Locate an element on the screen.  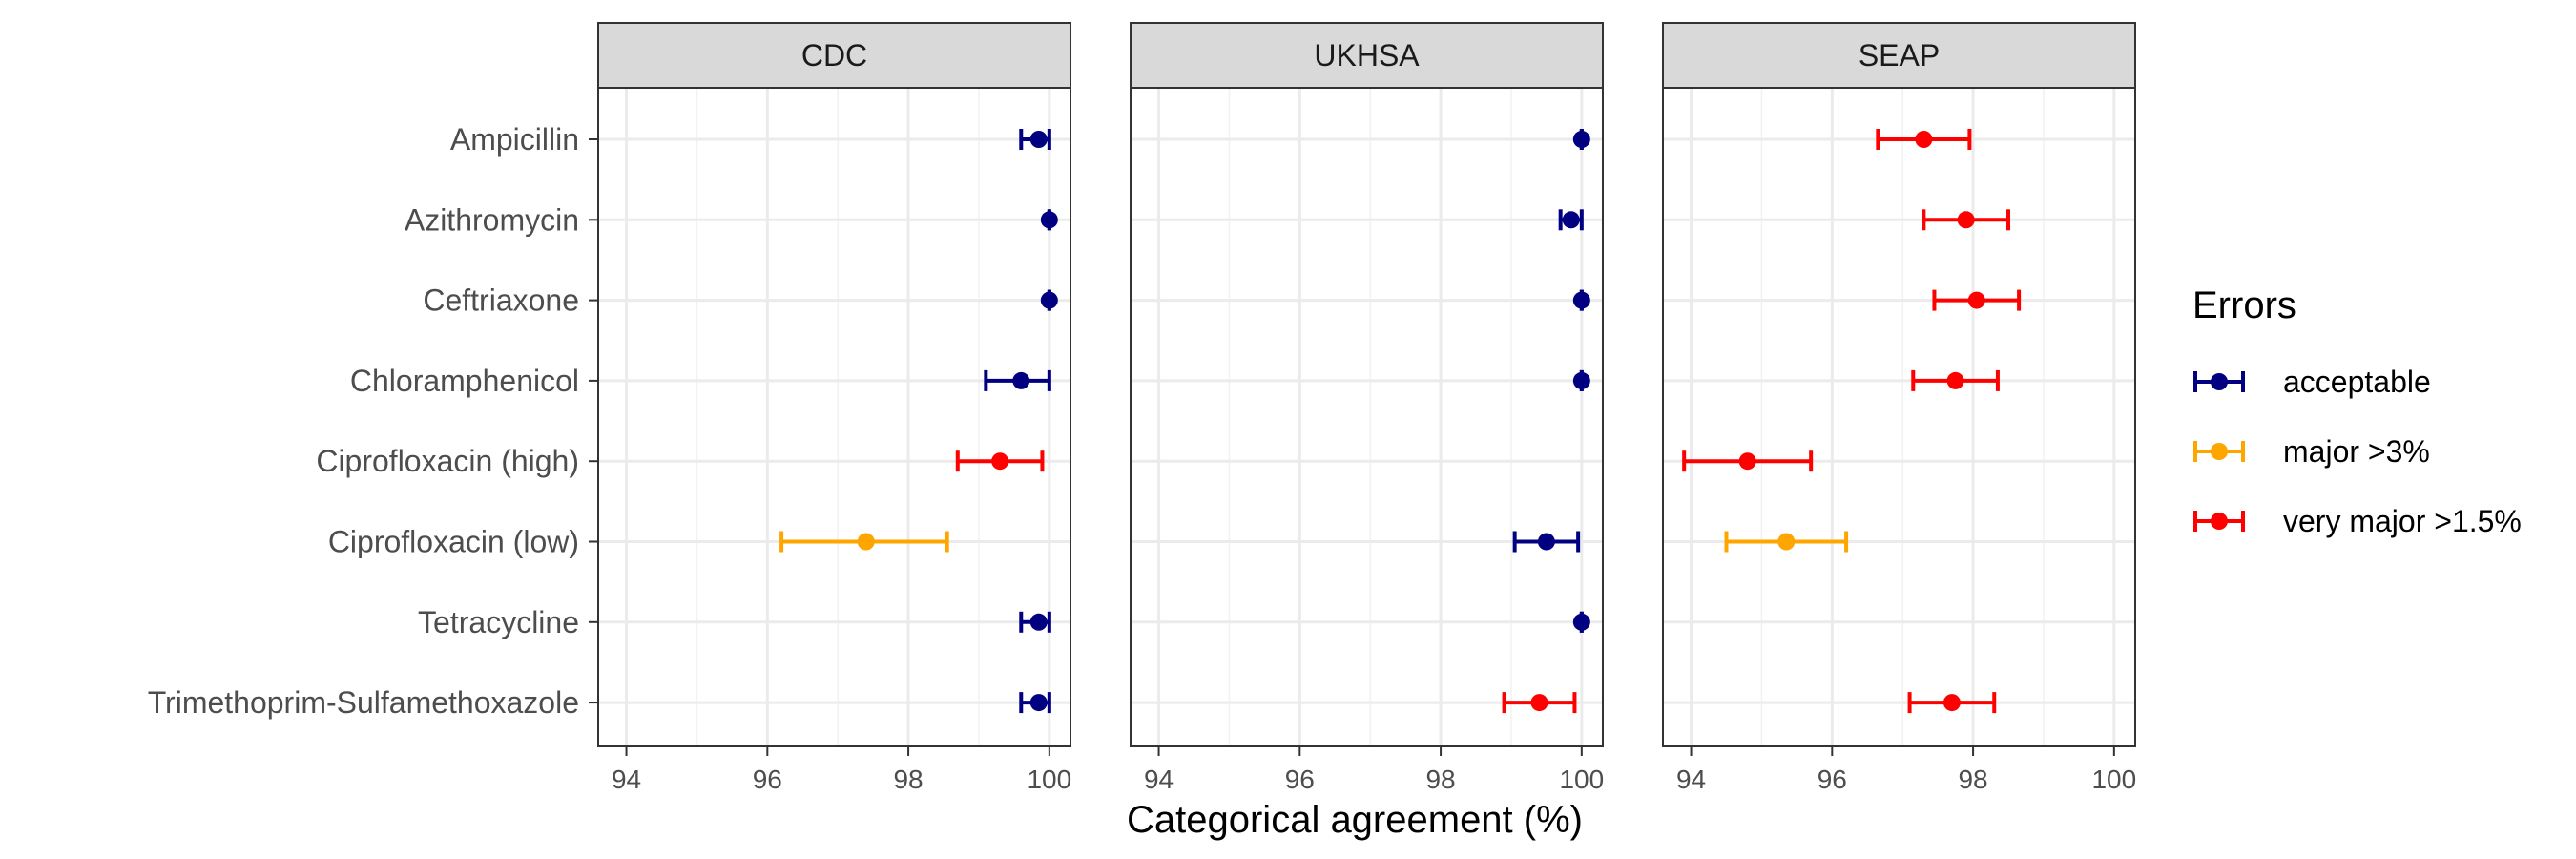
y-tick-label: Azithromycin is located at coordinates (492, 219).